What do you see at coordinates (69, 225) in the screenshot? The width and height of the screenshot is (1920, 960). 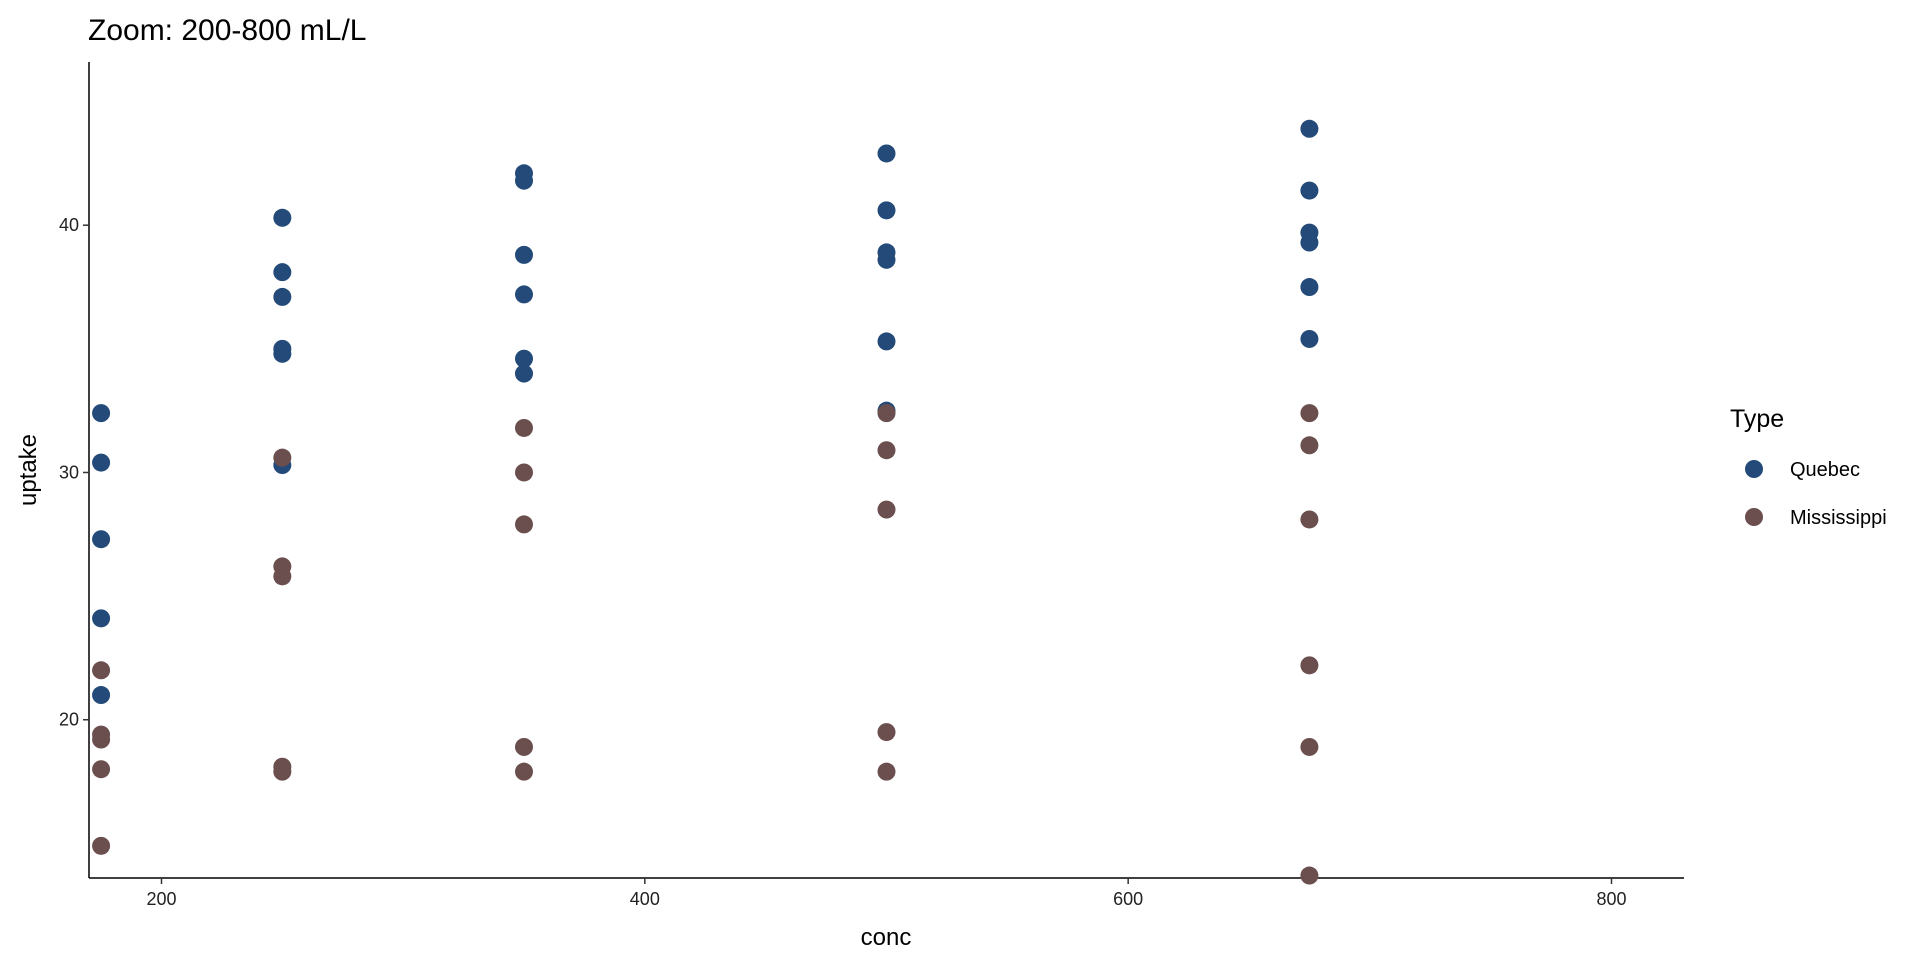 I see `y-tick-label: 40` at bounding box center [69, 225].